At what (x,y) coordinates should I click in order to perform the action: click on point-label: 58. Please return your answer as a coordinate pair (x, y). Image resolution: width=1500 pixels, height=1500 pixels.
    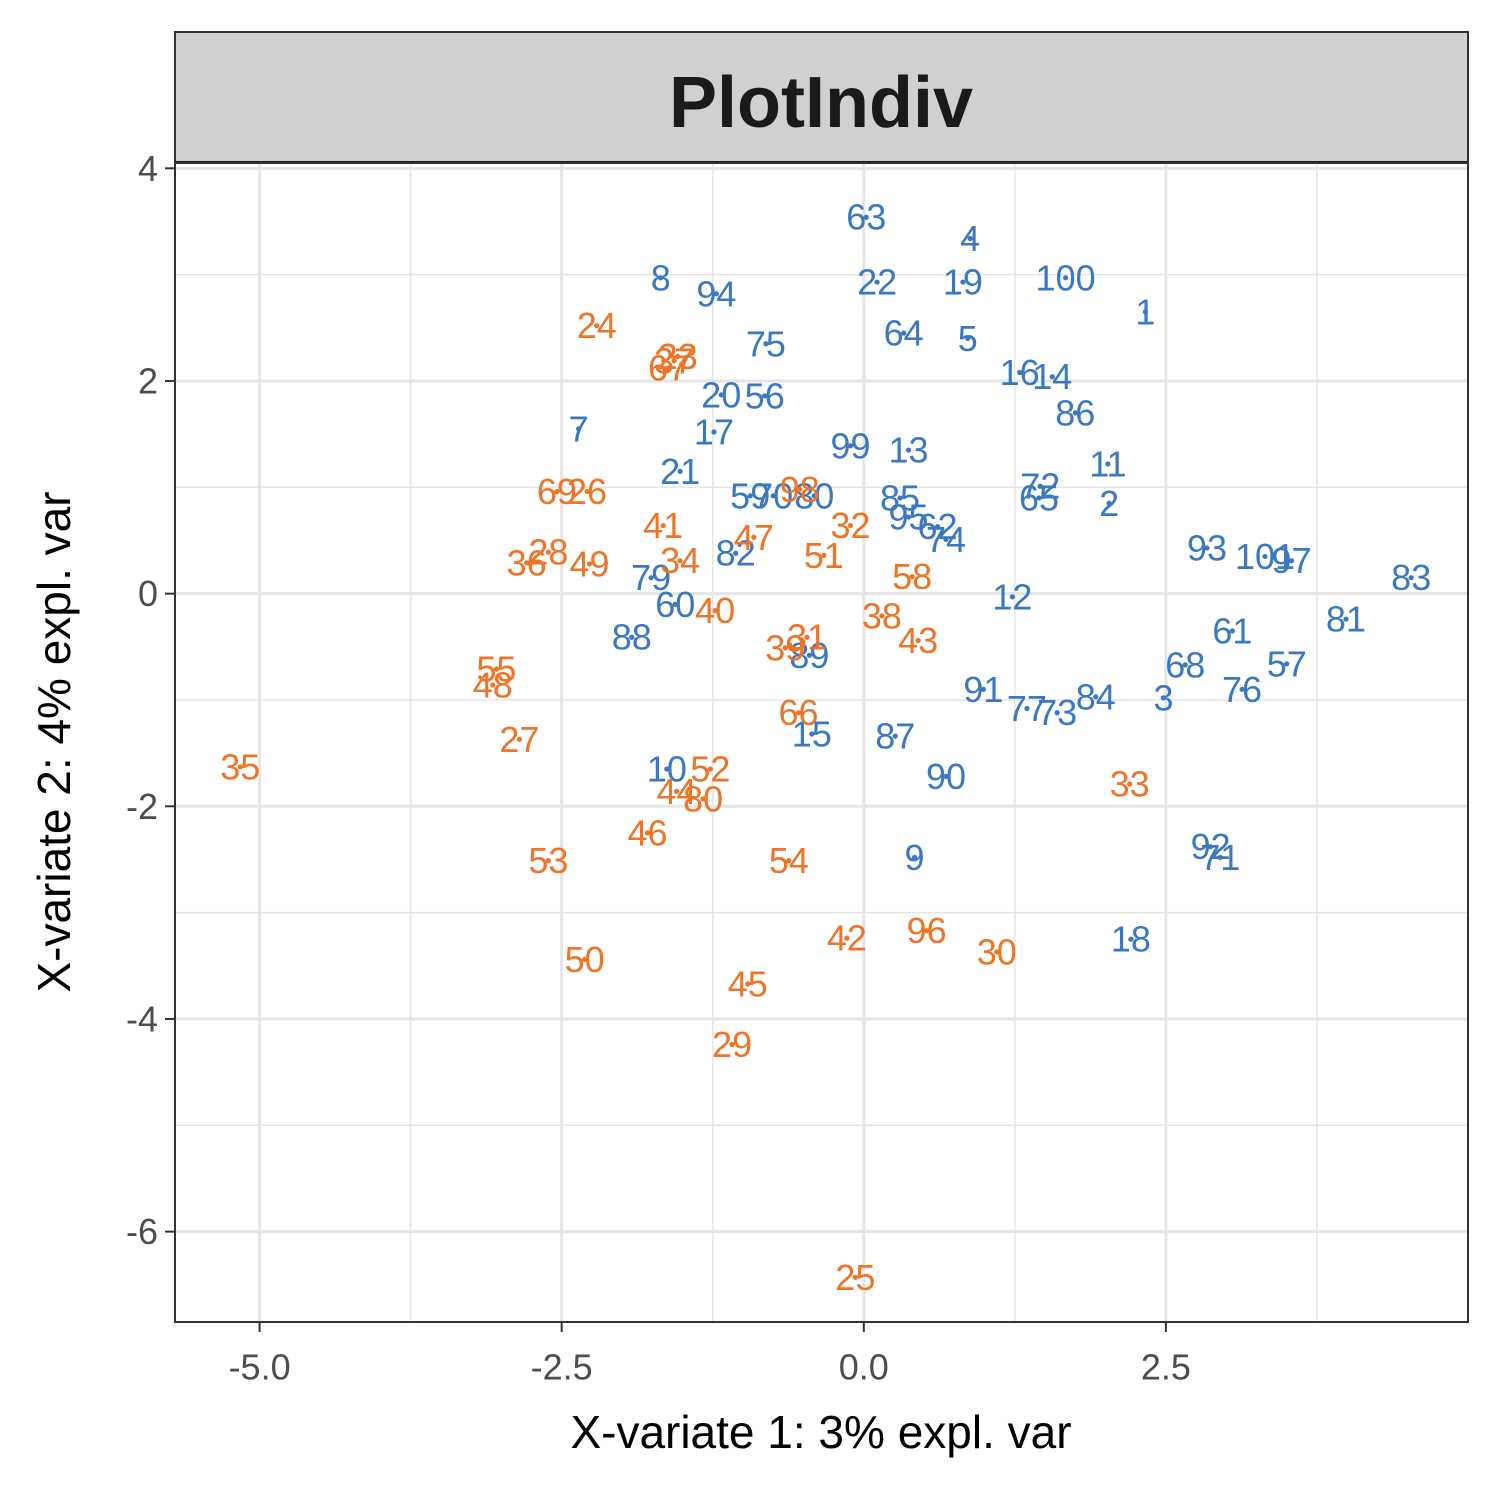
    Looking at the image, I should click on (912, 576).